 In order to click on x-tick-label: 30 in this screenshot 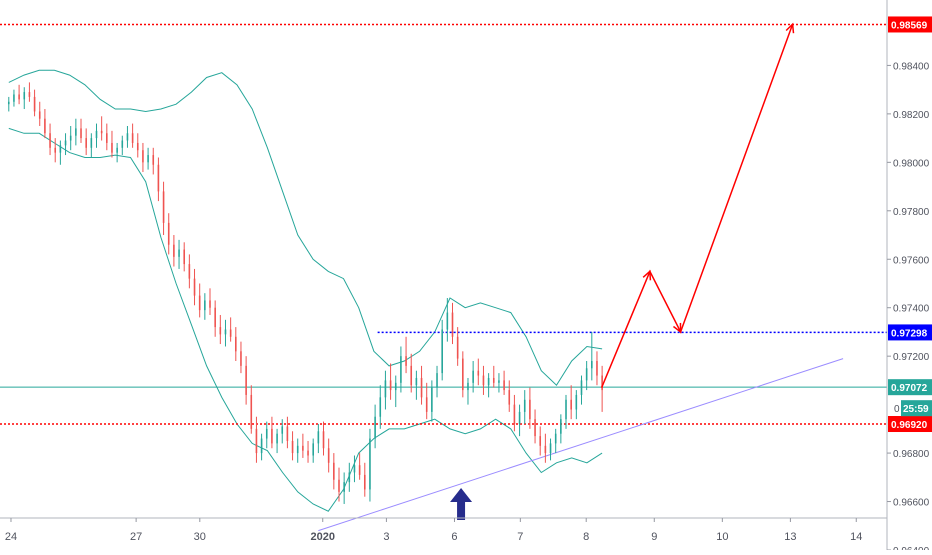, I will do `click(200, 537)`.